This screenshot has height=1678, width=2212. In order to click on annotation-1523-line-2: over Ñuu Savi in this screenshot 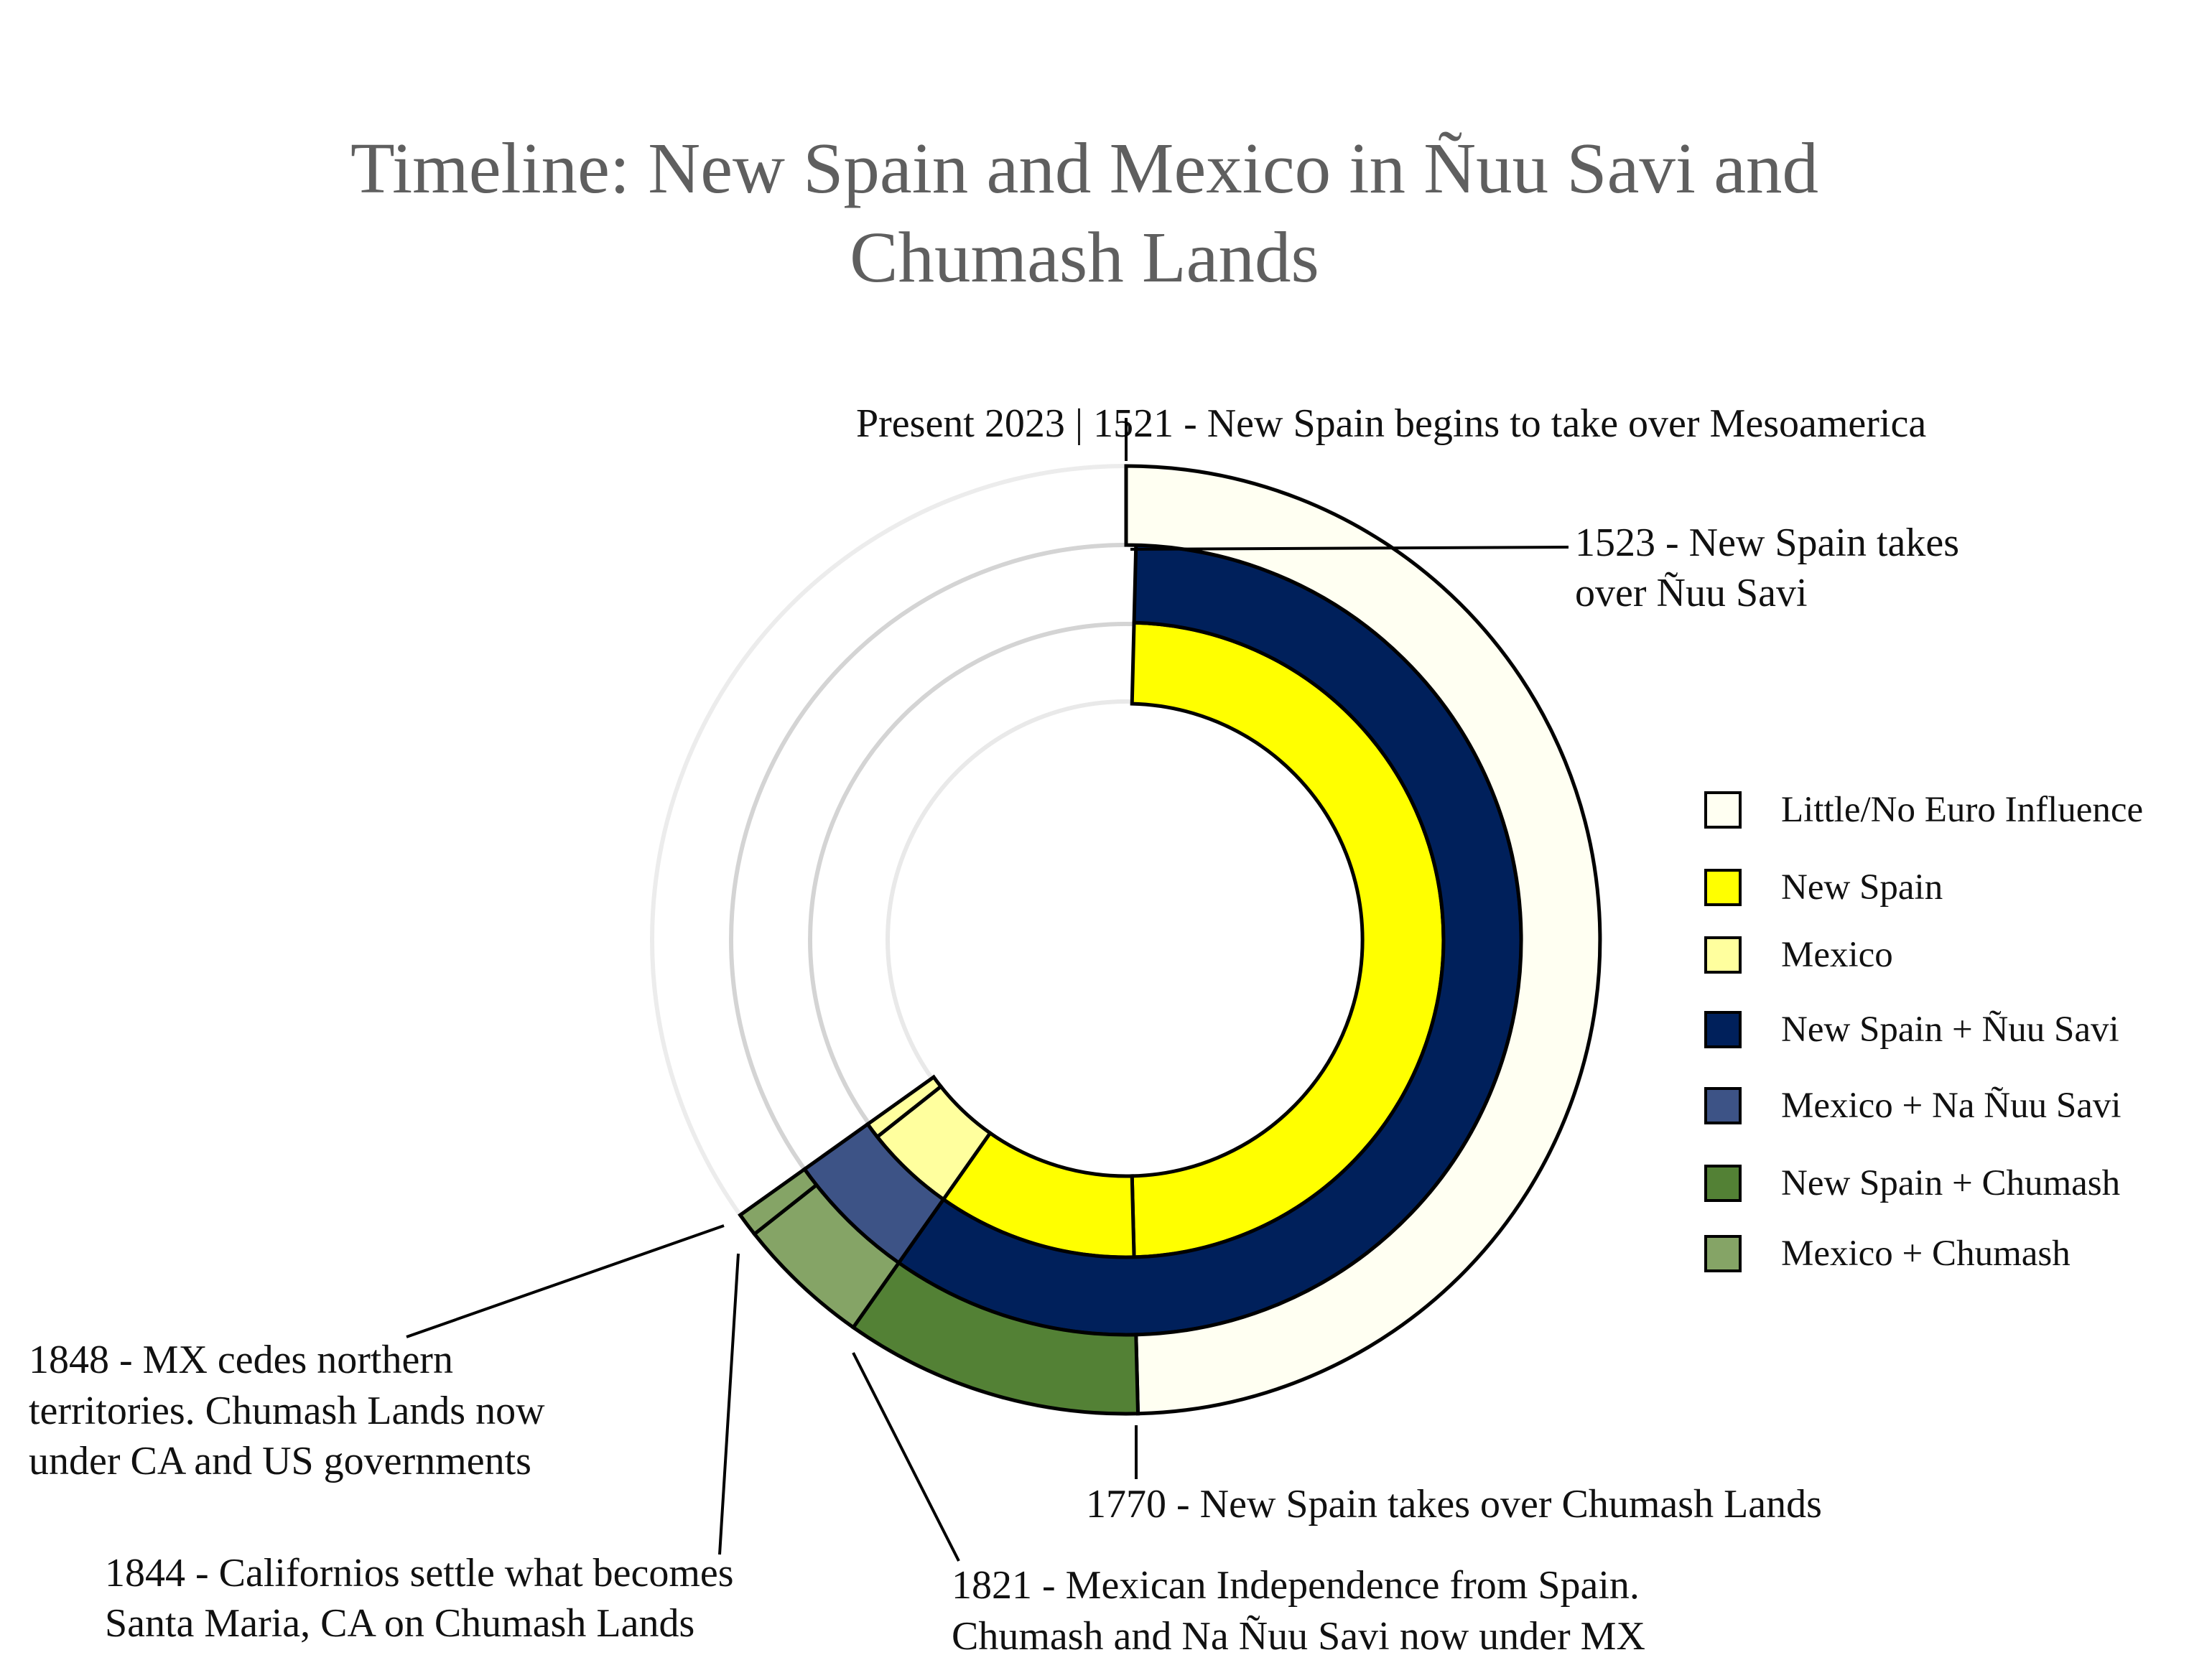, I will do `click(1691, 593)`.